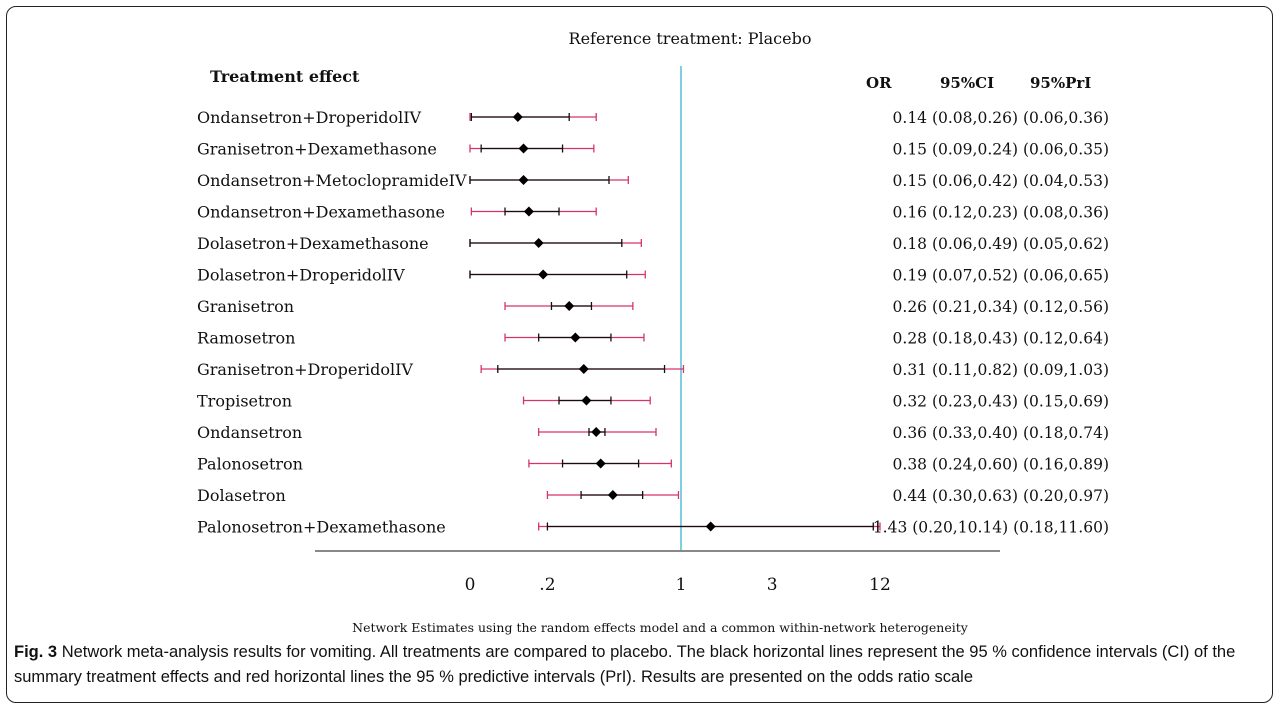 Image resolution: width=1281 pixels, height=709 pixels. I want to click on x-tick-label: 1, so click(681, 585).